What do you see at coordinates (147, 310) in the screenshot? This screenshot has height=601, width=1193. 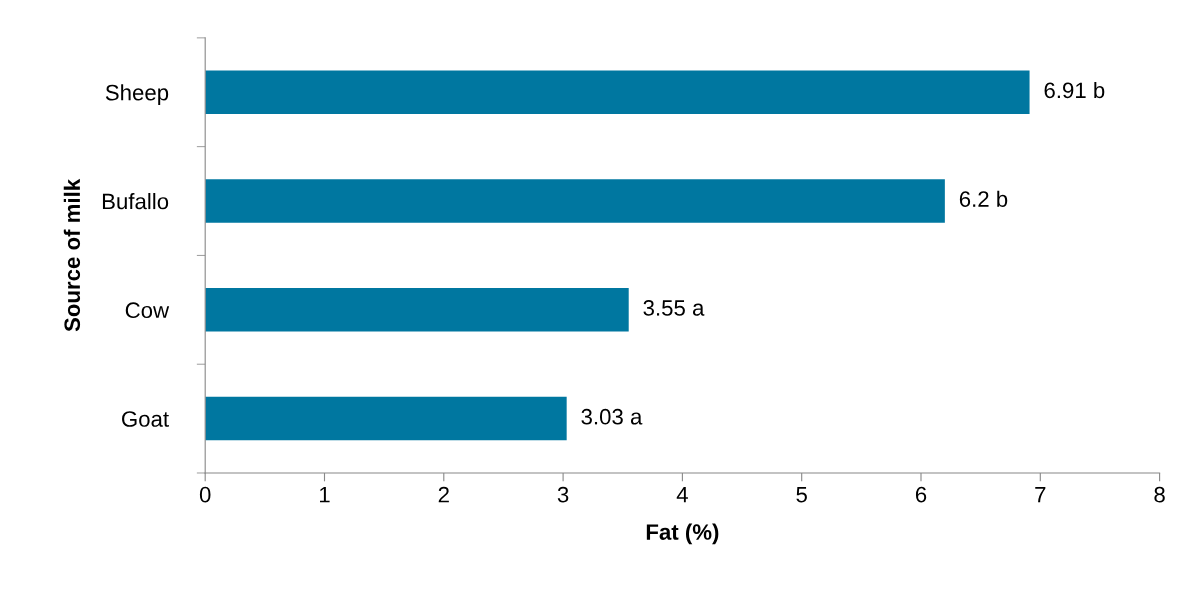 I see `y-tick-label: Cow` at bounding box center [147, 310].